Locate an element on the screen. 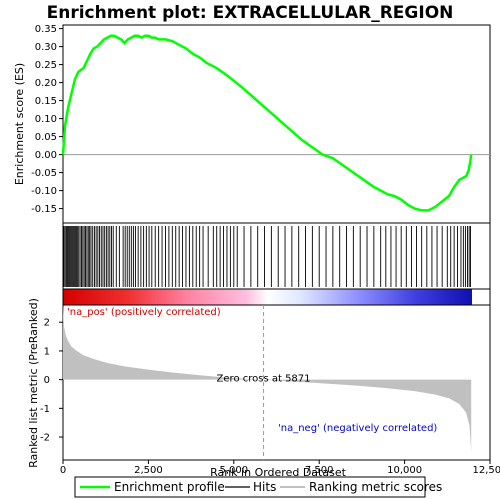  metric-y-axis-label: Ranked list metric (PreRanked) is located at coordinates (33, 383).